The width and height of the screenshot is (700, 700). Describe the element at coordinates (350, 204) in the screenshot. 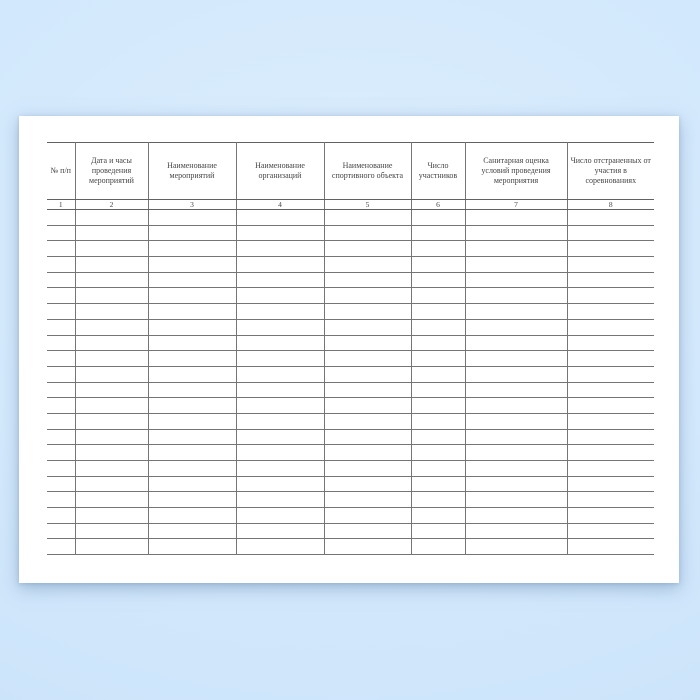

I see `column-numbers-row: 1 2 3 4 5 6 7 8` at that location.